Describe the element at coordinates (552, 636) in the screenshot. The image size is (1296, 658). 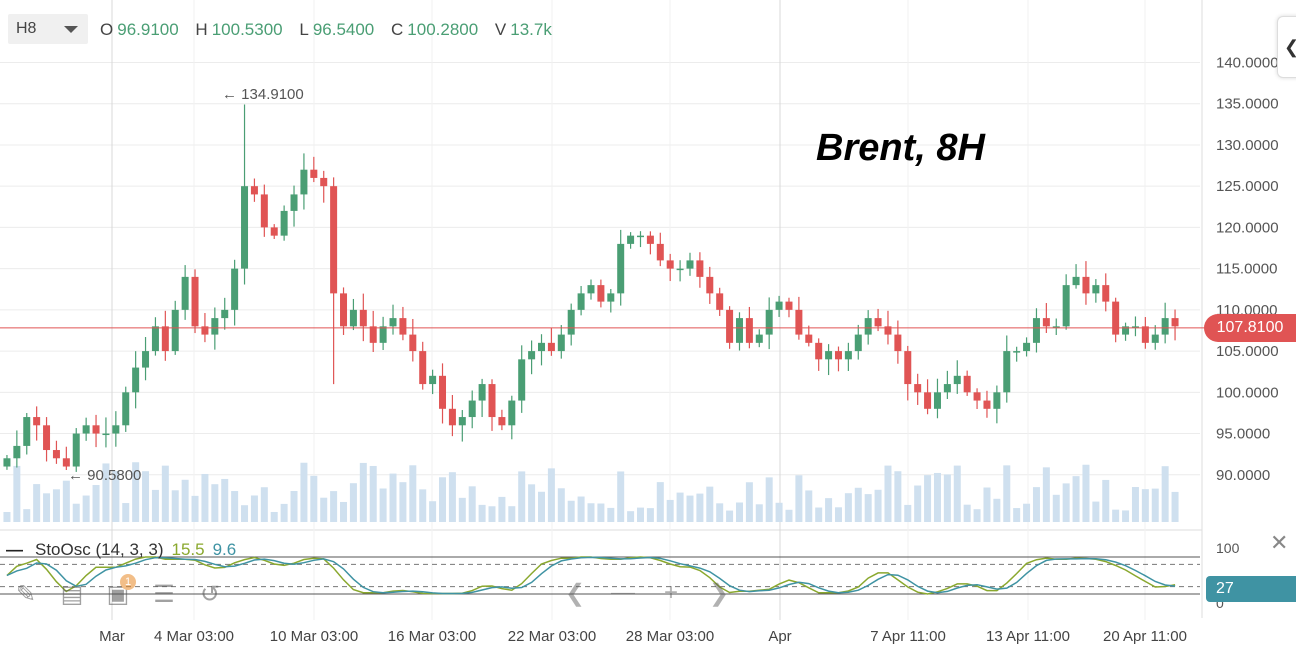
I see `time-tick-label: 22 Mar 03:00` at that location.